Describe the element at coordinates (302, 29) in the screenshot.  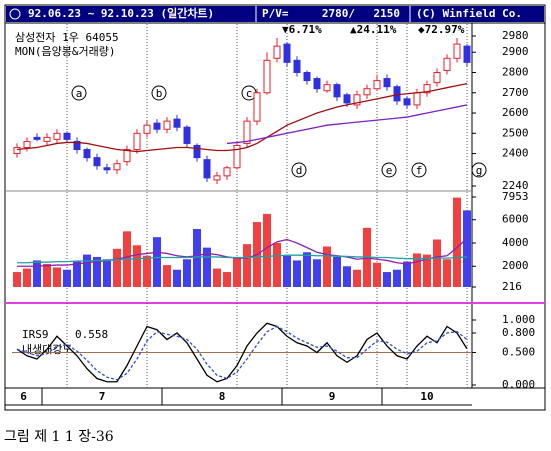
I see `annotation: ▼6.71%` at that location.